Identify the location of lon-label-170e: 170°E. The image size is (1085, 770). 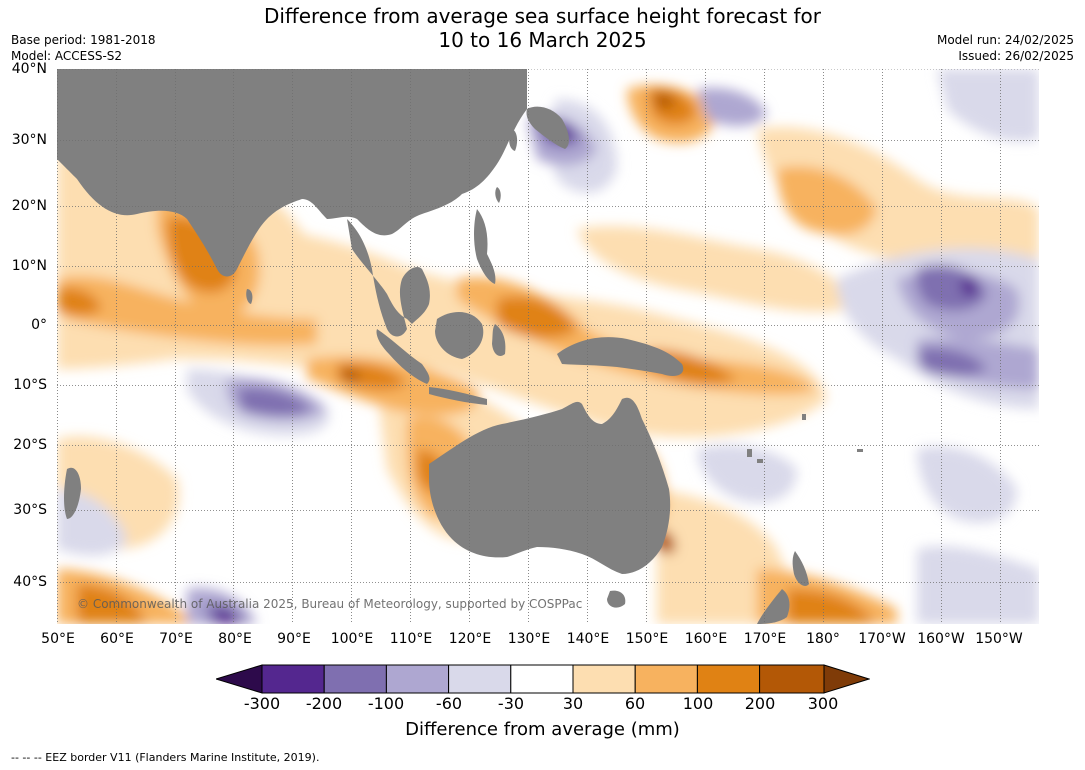
(765, 639).